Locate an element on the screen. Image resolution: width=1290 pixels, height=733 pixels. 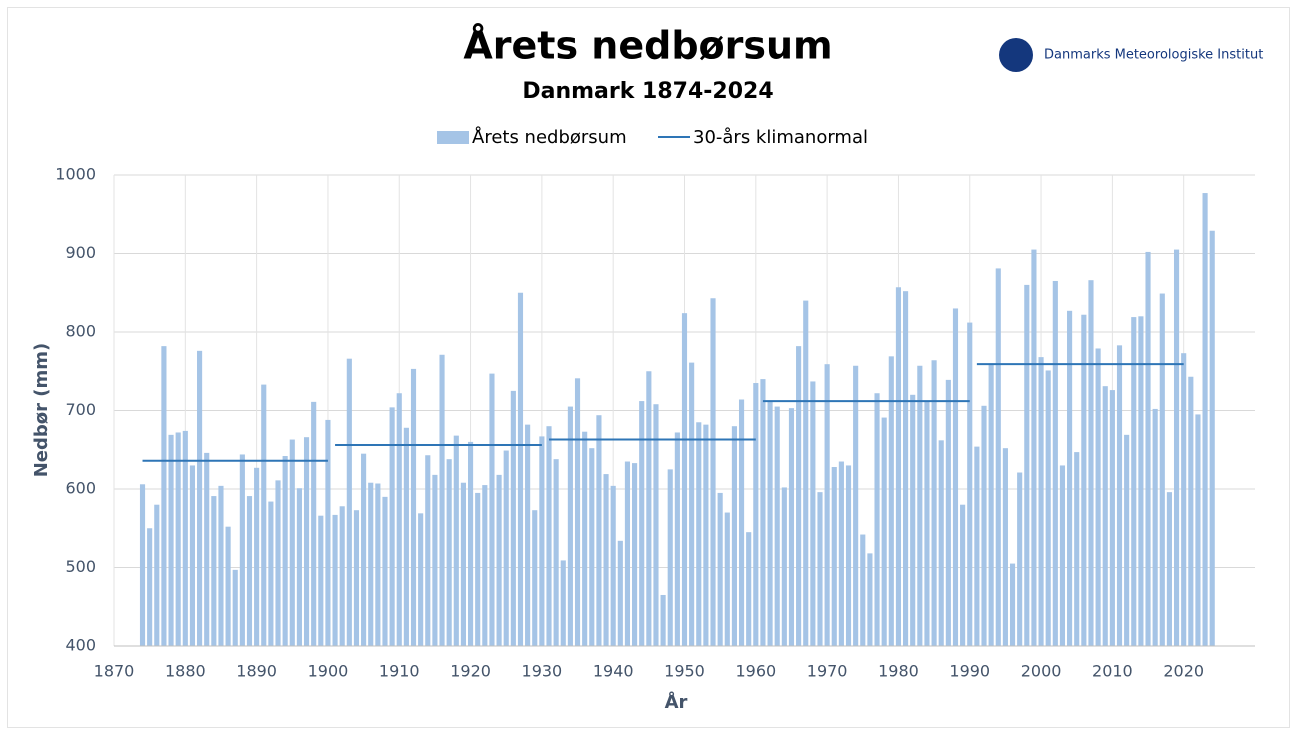
y-tick-label: 600 is located at coordinates (80, 488).